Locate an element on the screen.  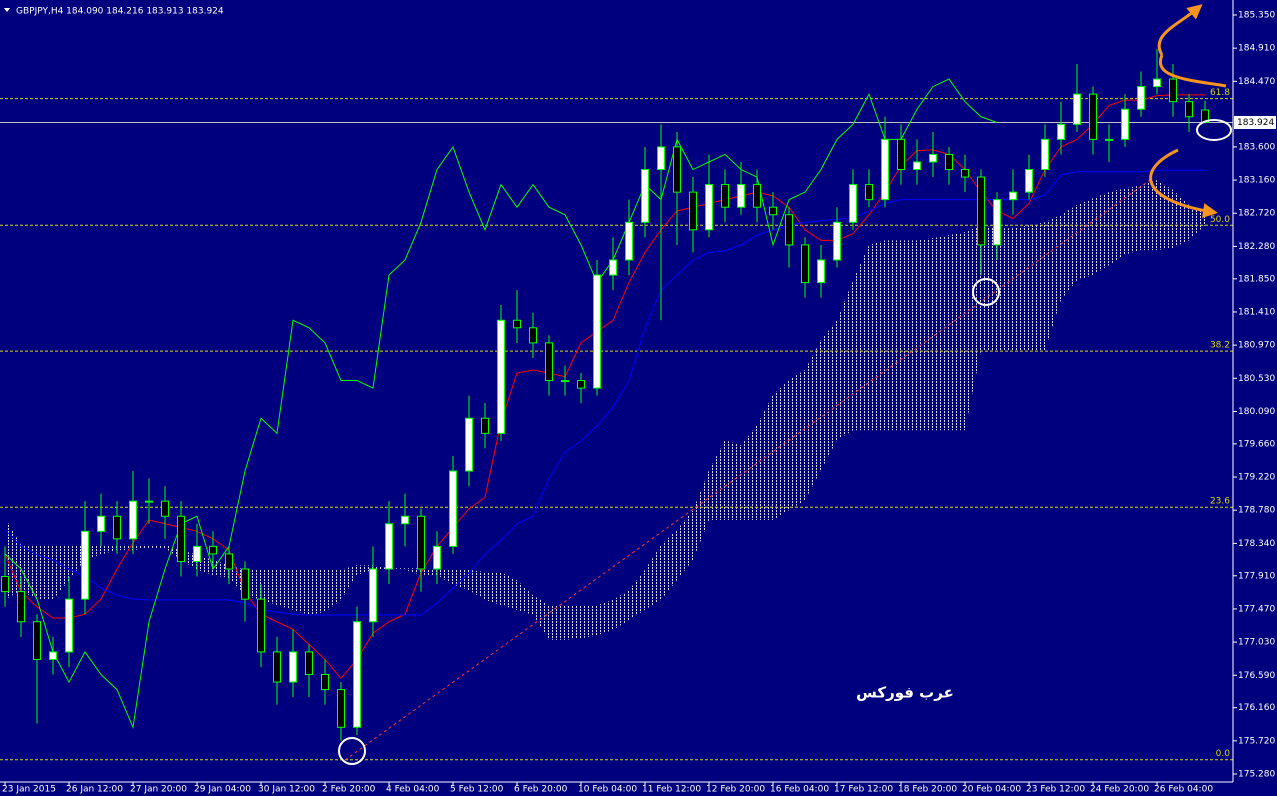
watermark: عرب فوركس is located at coordinates (905, 693).